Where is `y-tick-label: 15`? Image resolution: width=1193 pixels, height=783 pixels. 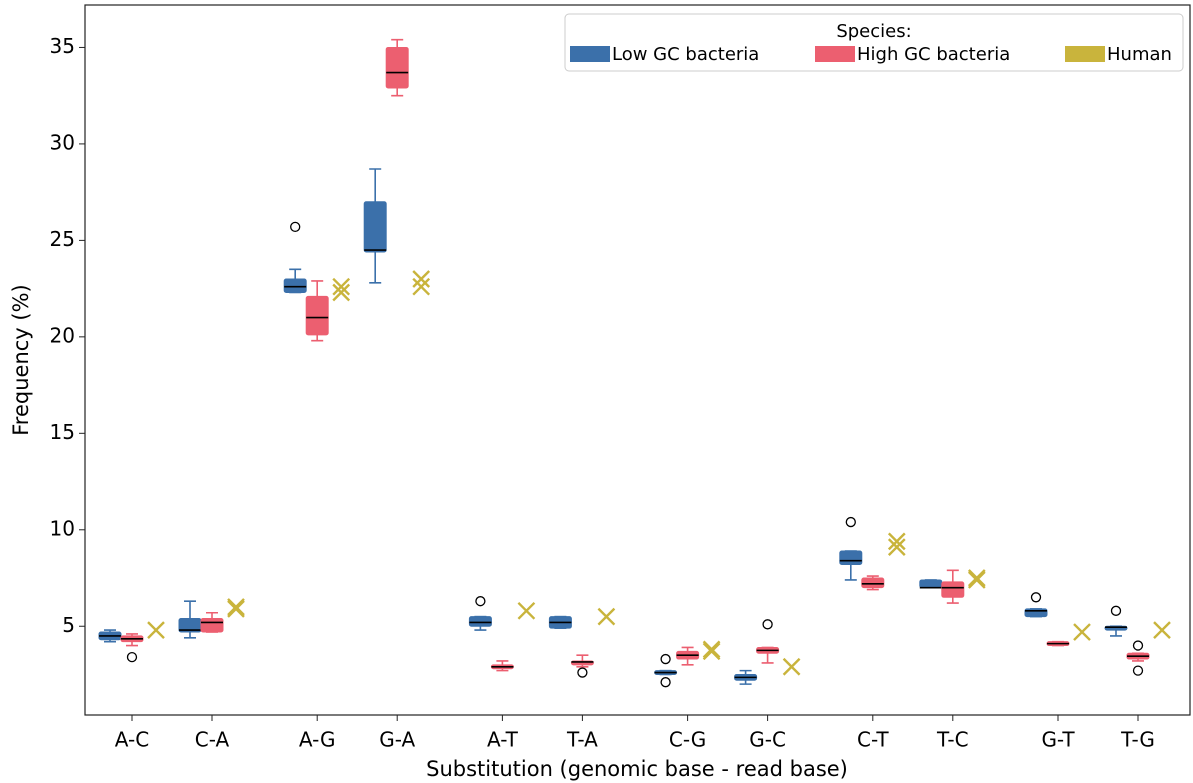
y-tick-label: 15 is located at coordinates (62, 432).